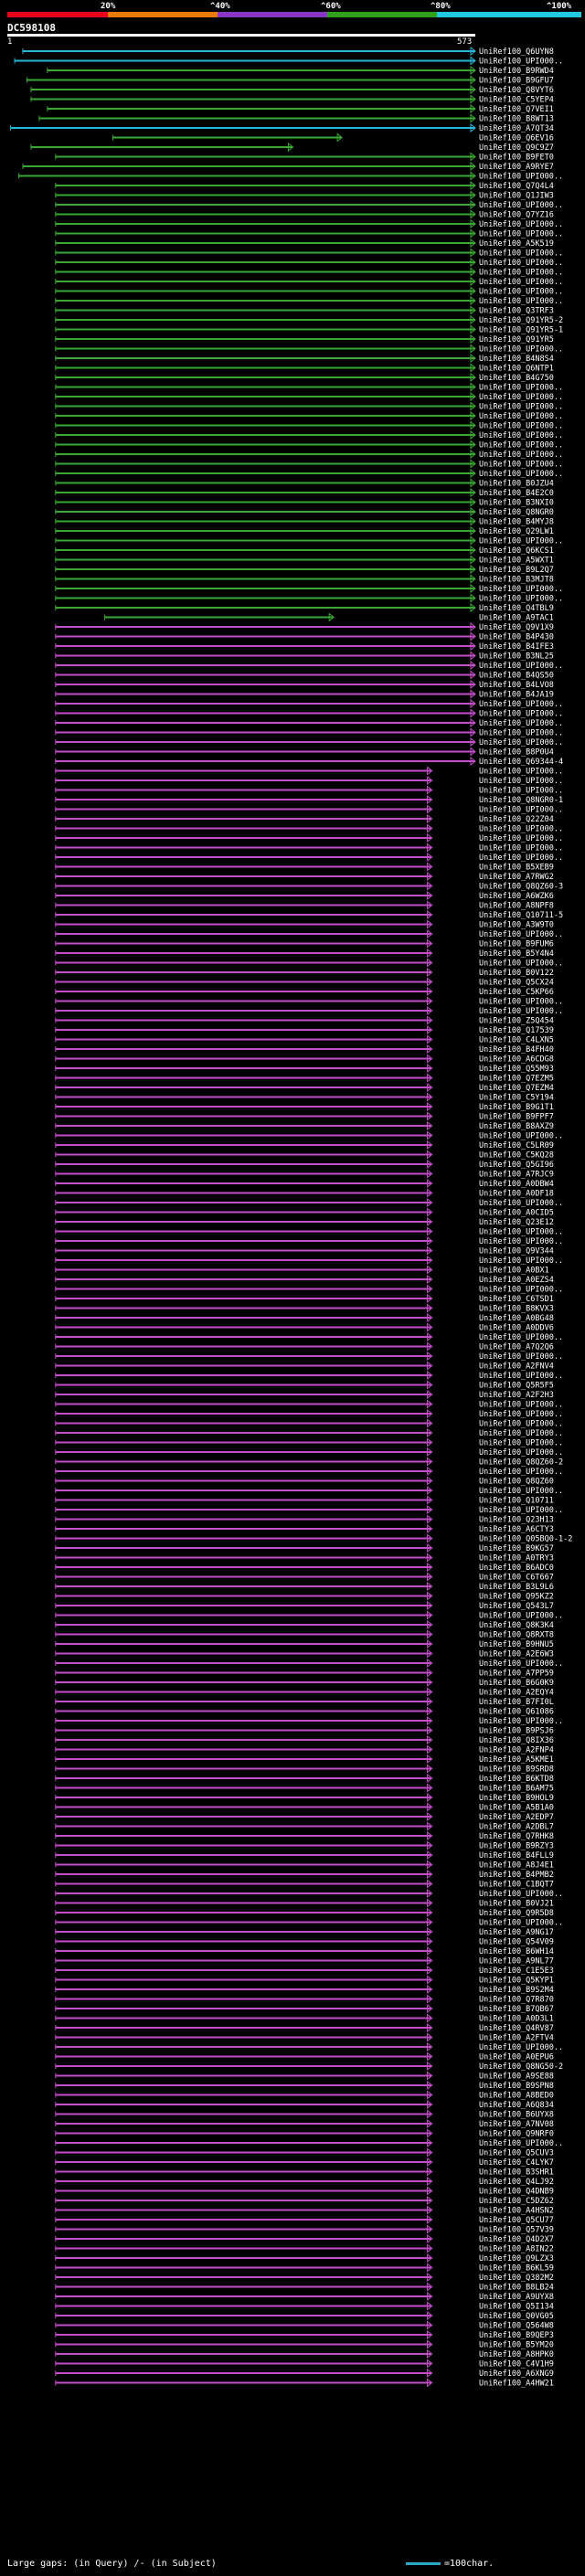  What do you see at coordinates (516, 1836) in the screenshot?
I see `hit-label: UniRef100_Q7RHK8` at bounding box center [516, 1836].